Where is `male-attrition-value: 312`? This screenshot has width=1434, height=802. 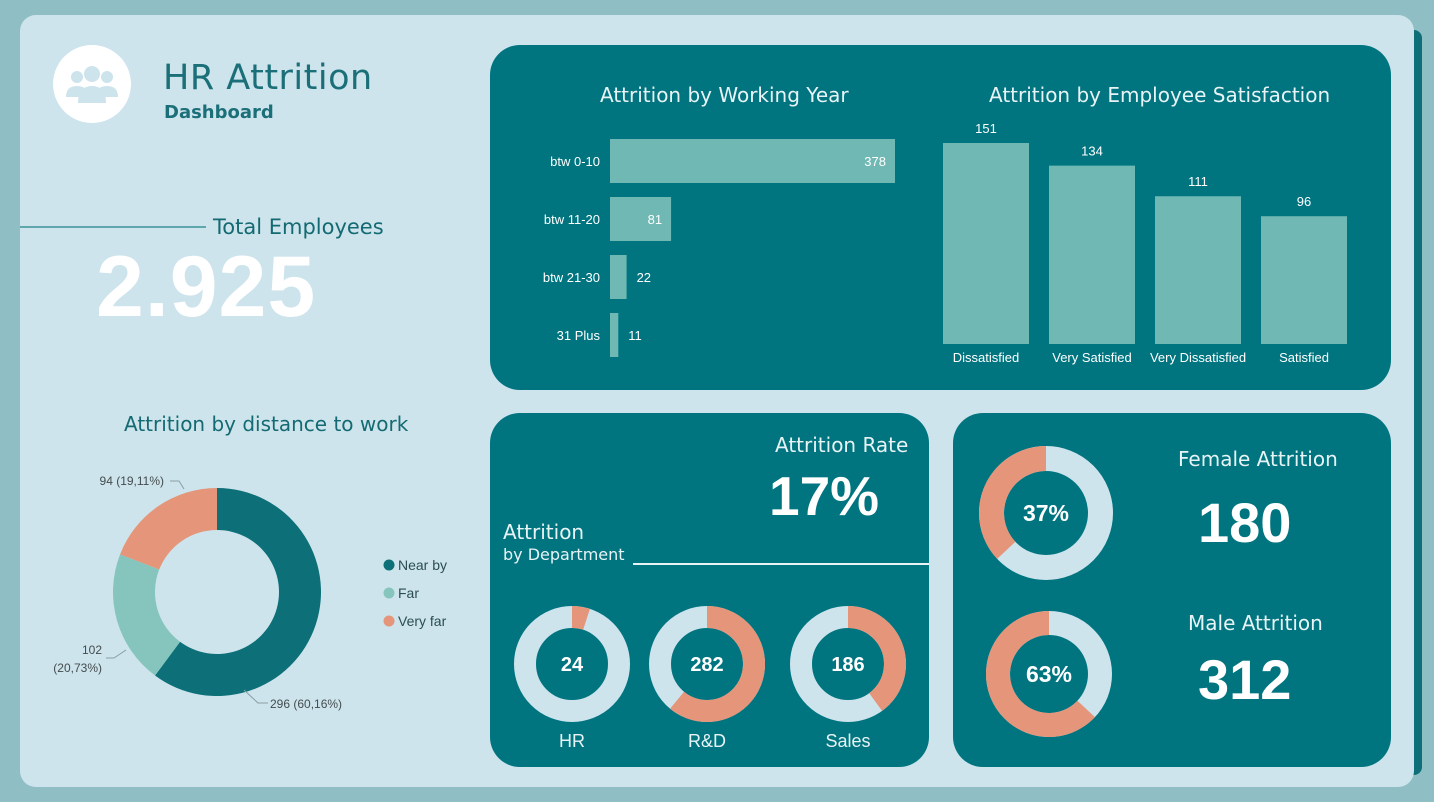 male-attrition-value: 312 is located at coordinates (1245, 679).